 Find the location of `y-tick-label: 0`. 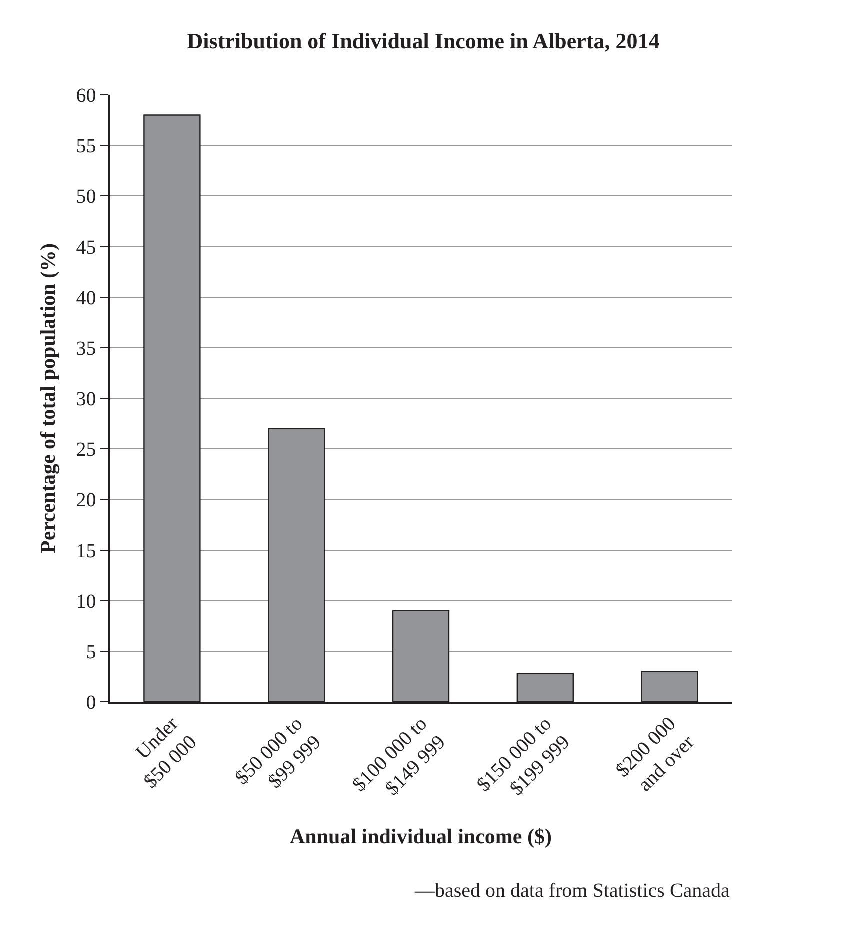

y-tick-label: 0 is located at coordinates (91, 703).